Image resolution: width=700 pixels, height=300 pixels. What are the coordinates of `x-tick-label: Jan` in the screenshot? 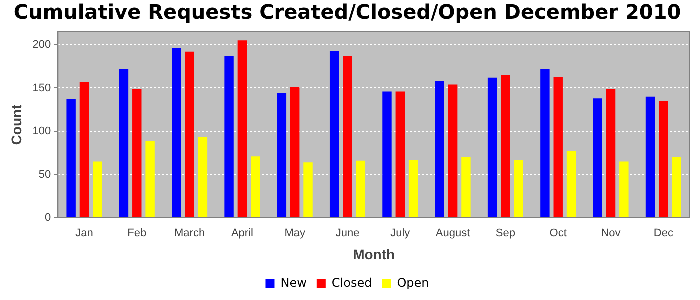 It's located at (85, 234).